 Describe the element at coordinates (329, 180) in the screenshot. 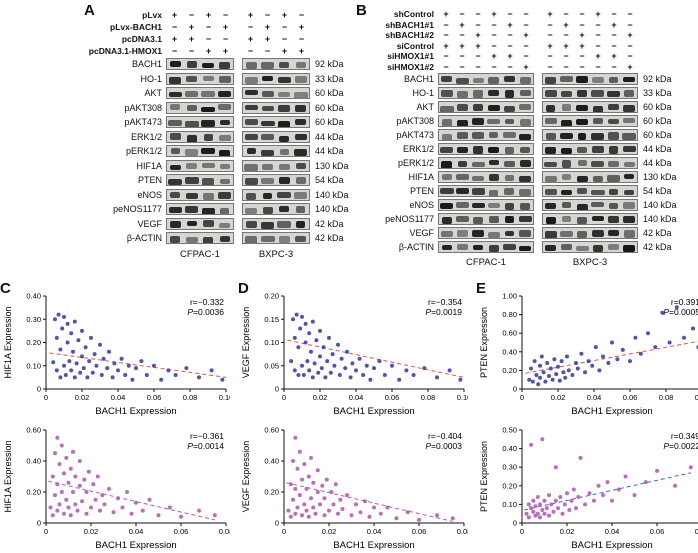

I see `kda-label: 54 kDa` at that location.